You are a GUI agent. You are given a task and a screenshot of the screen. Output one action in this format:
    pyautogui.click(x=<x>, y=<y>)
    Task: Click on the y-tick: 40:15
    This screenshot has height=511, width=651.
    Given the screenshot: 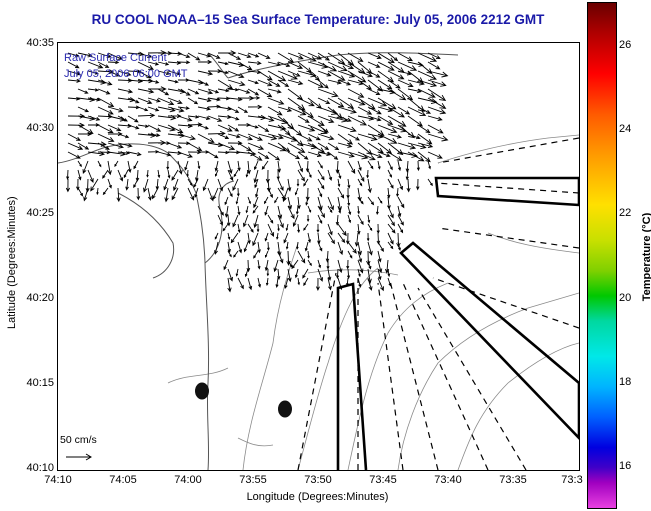 What is the action you would take?
    pyautogui.click(x=40, y=383)
    